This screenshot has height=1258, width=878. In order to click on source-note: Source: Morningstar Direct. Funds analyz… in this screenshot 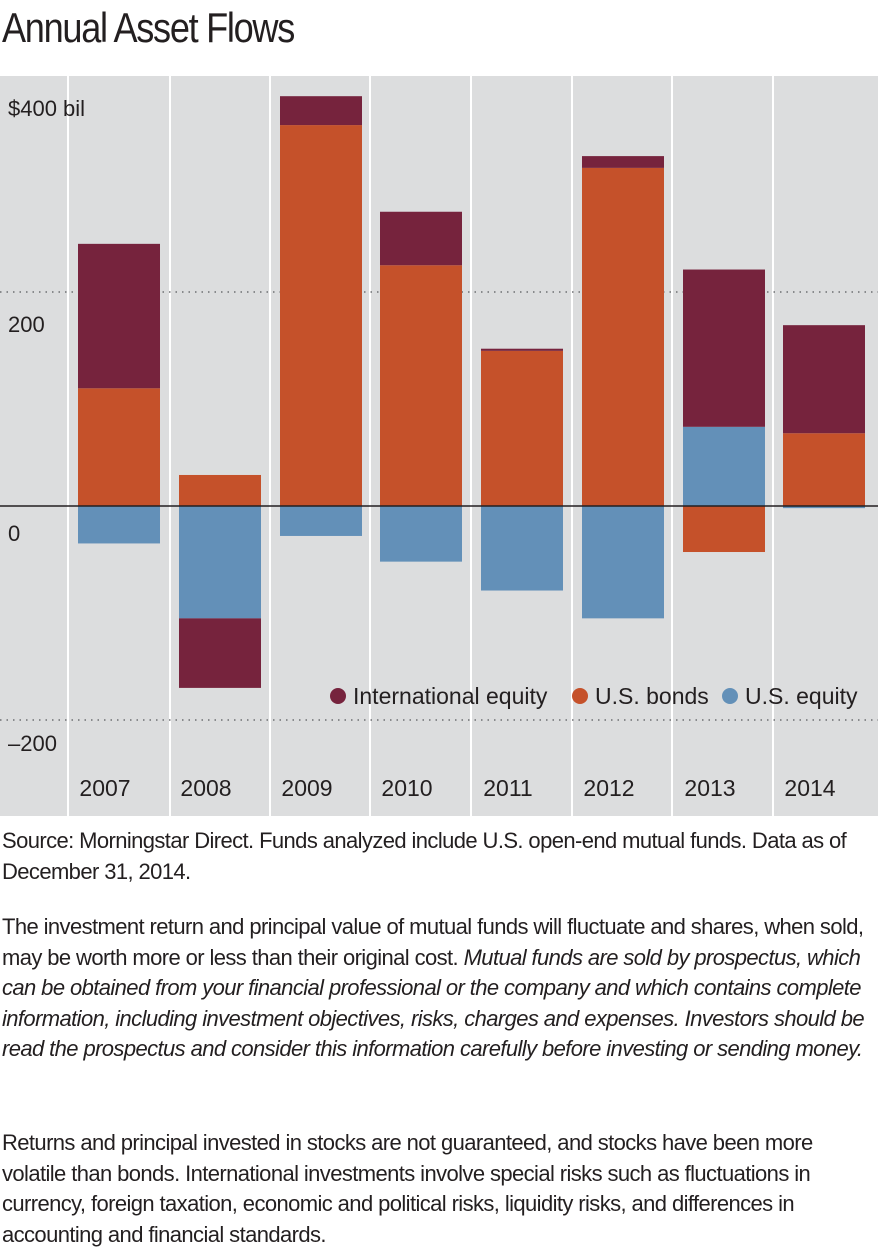, I will do `click(424, 856)`.